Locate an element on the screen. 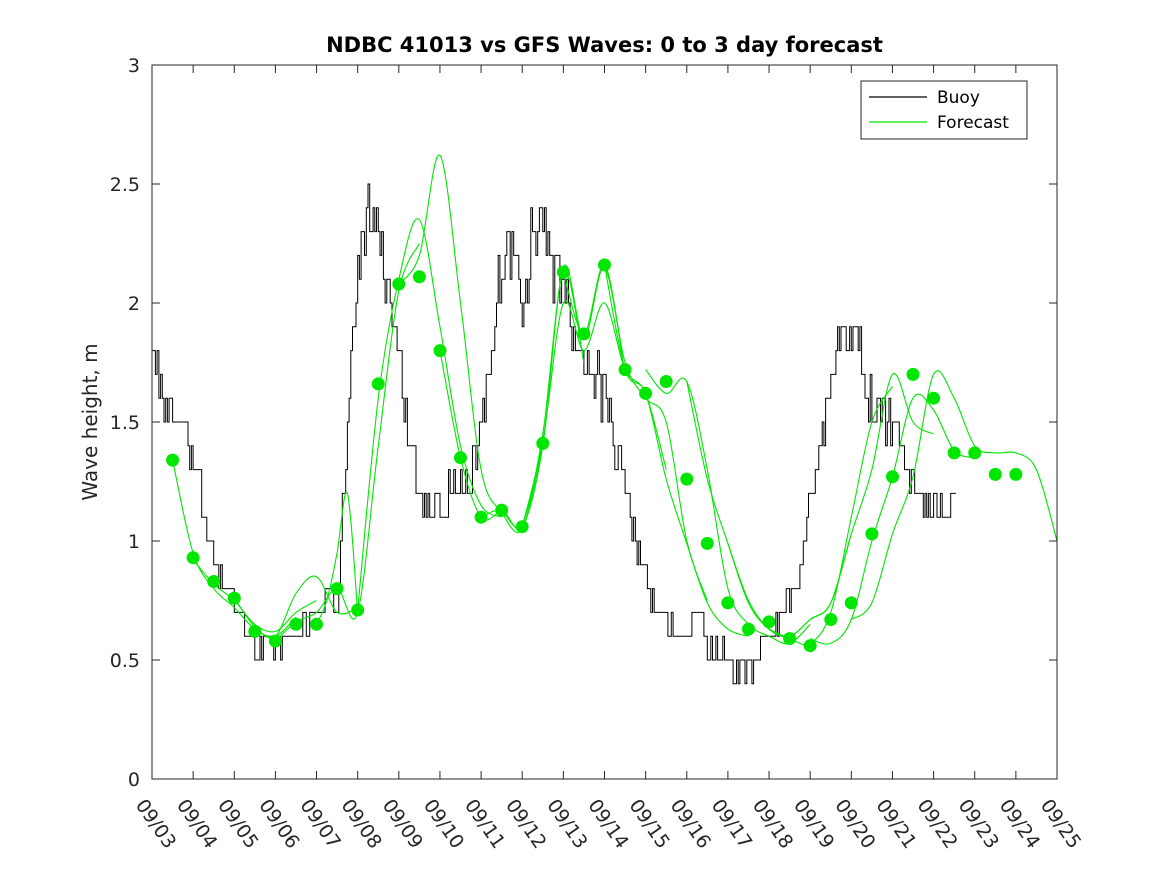 This screenshot has height=875, width=1167. y-tick-label: 2.5 is located at coordinates (125, 185).